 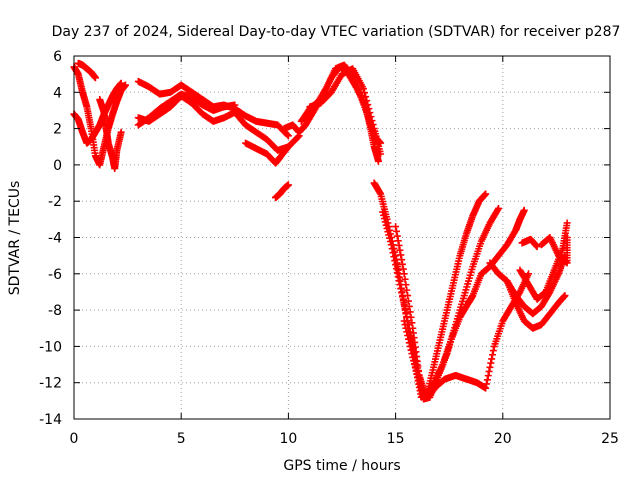 What do you see at coordinates (50, 420) in the screenshot?
I see `y-tick-label: -14` at bounding box center [50, 420].